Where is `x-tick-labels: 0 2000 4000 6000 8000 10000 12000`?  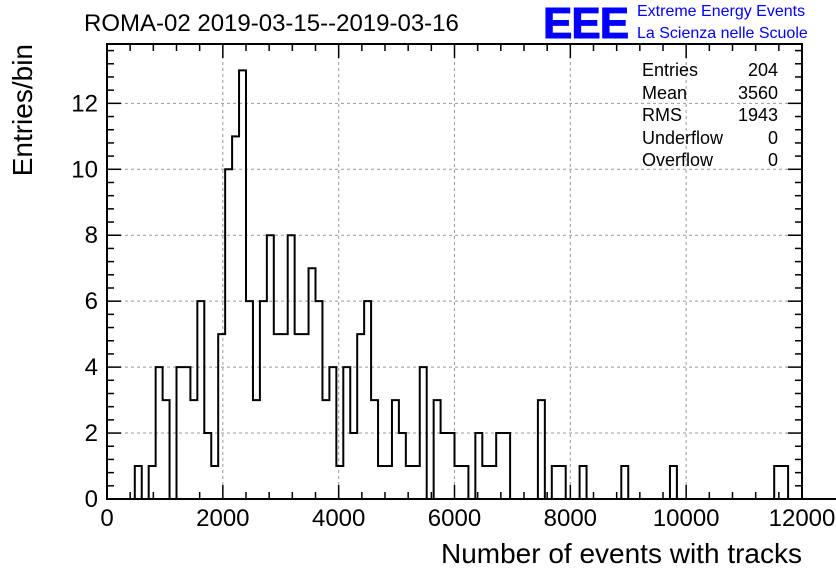
x-tick-labels: 0 2000 4000 6000 8000 10000 12000 is located at coordinates (467, 518).